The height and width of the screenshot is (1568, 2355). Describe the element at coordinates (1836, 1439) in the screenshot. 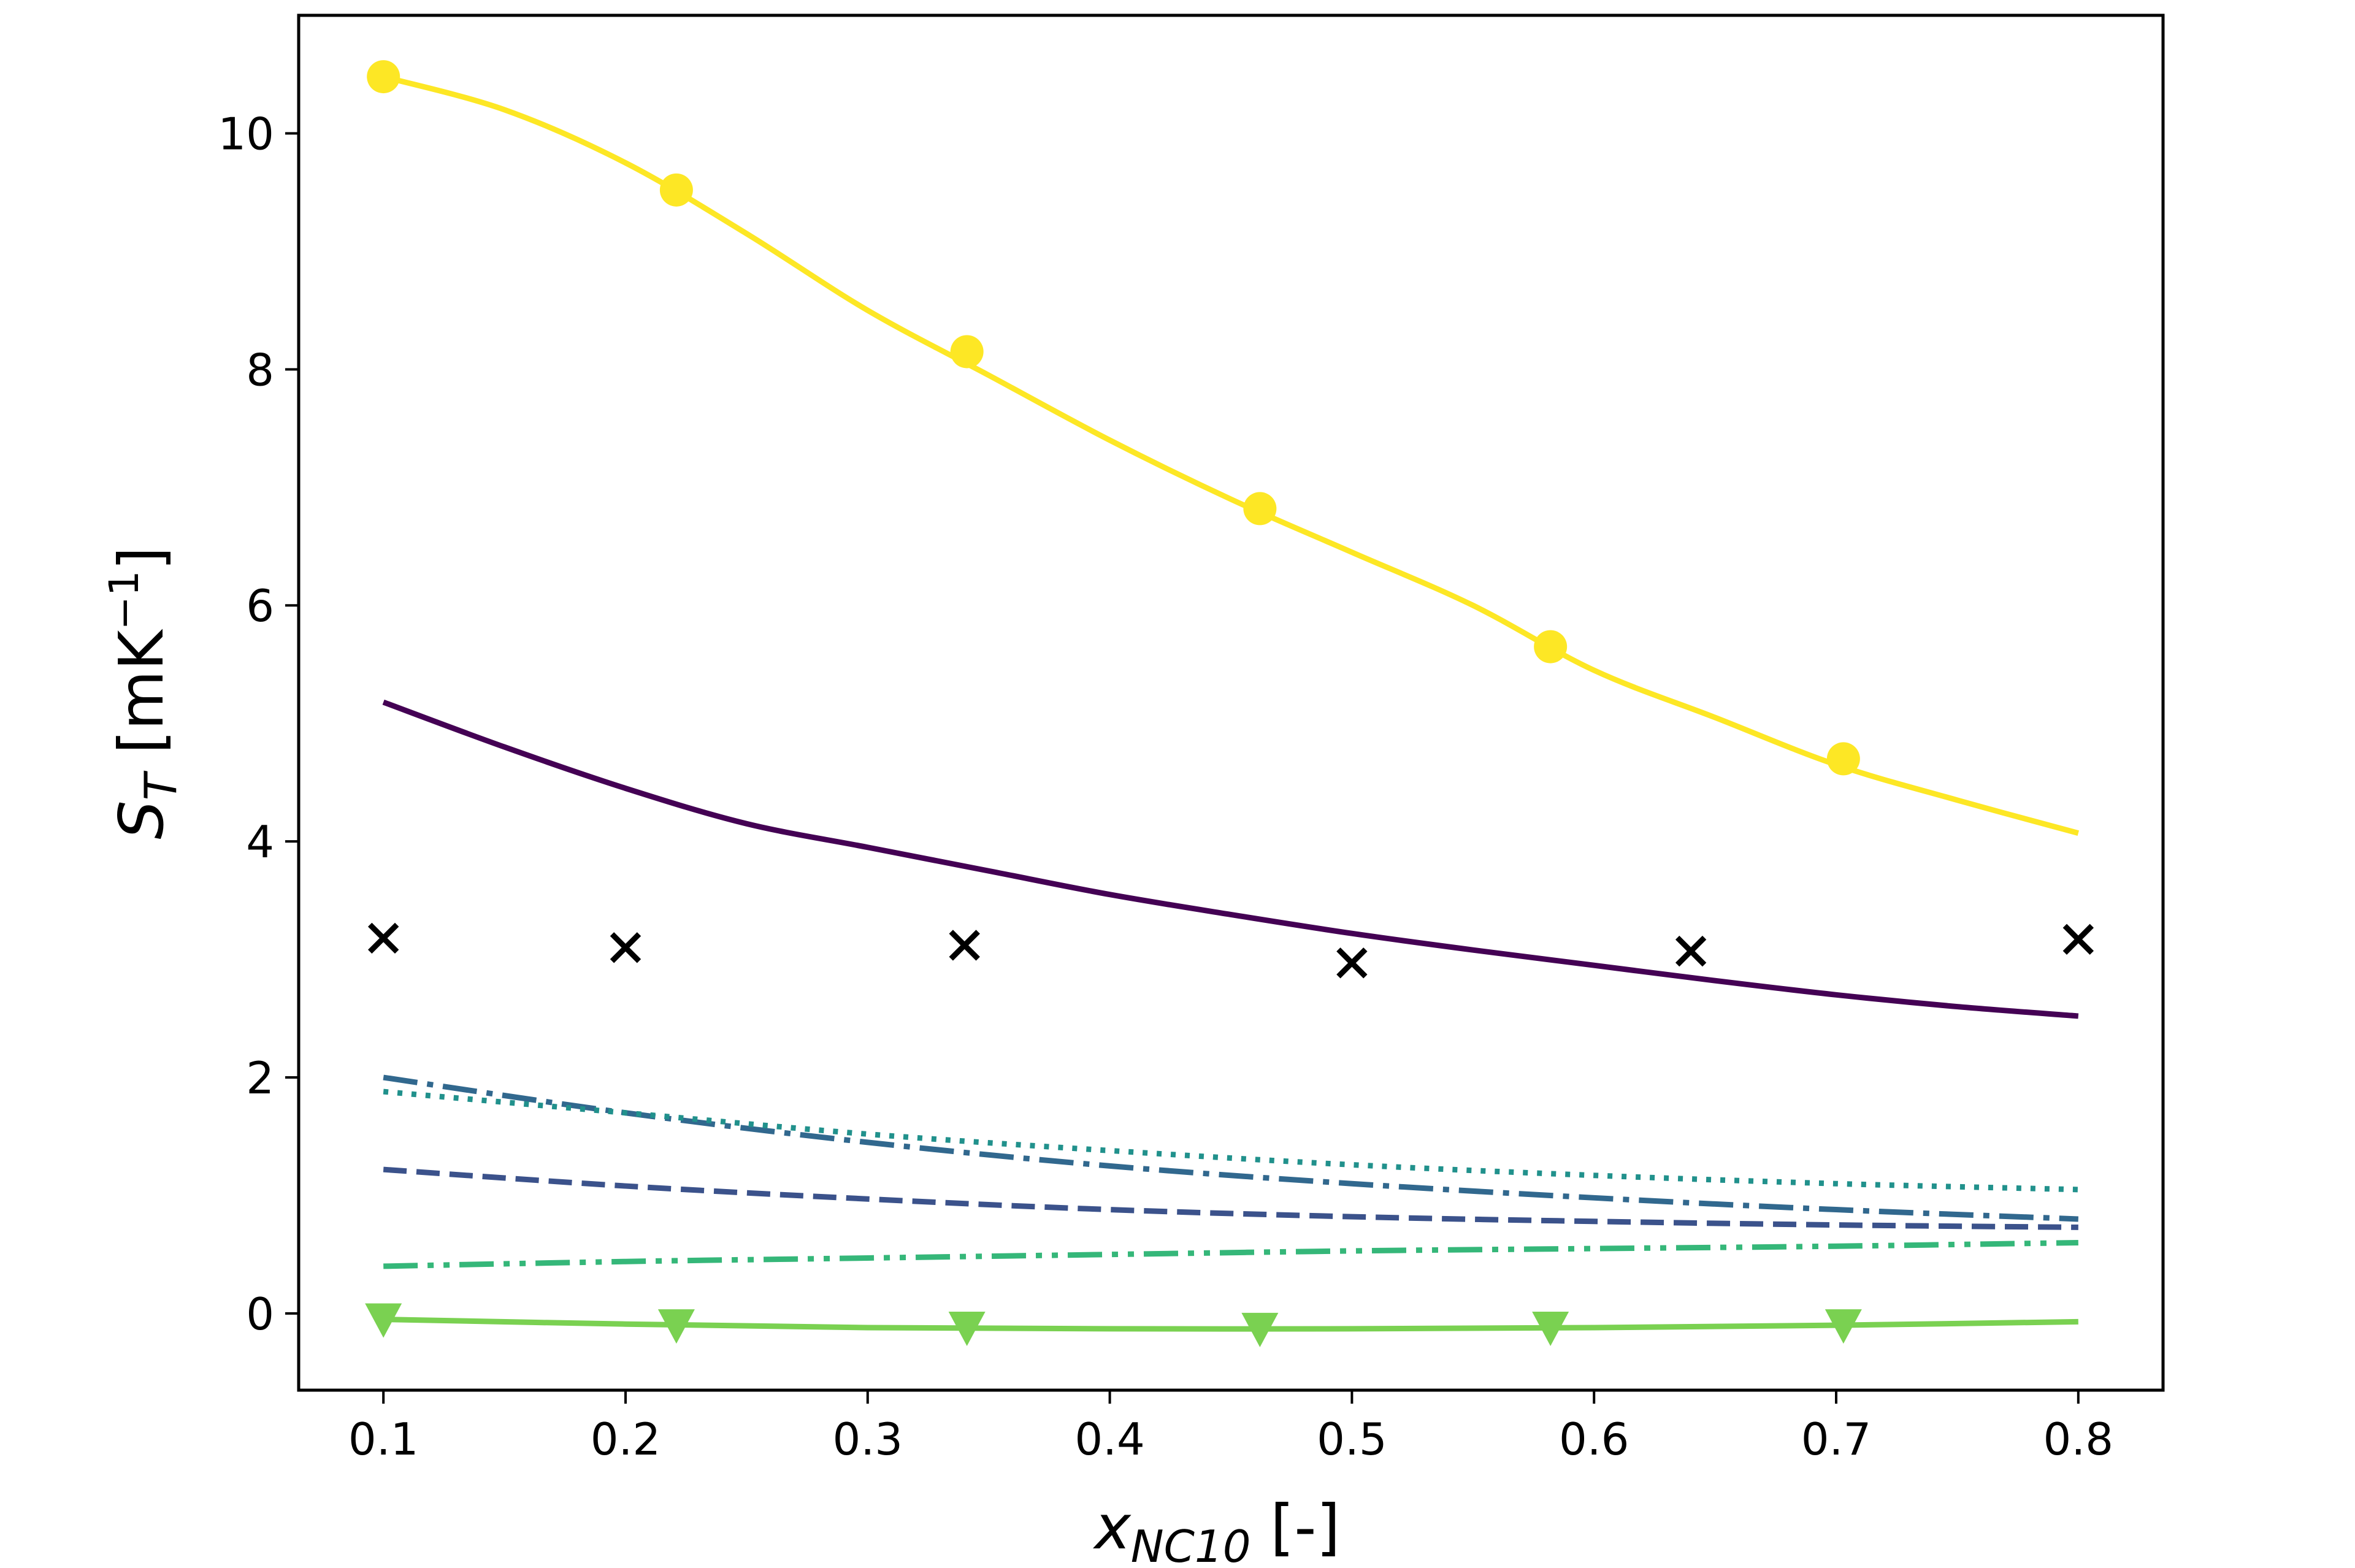

I see `x-tick-label: 0.7` at that location.